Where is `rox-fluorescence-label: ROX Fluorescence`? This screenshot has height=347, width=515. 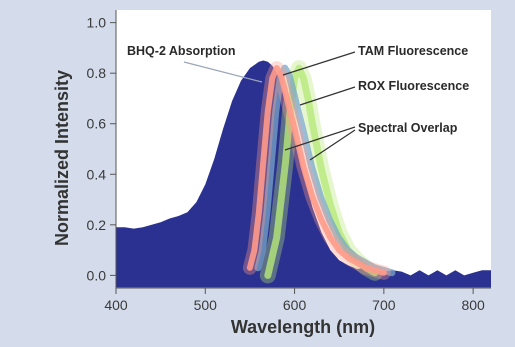
rox-fluorescence-label: ROX Fluorescence is located at coordinates (413, 86).